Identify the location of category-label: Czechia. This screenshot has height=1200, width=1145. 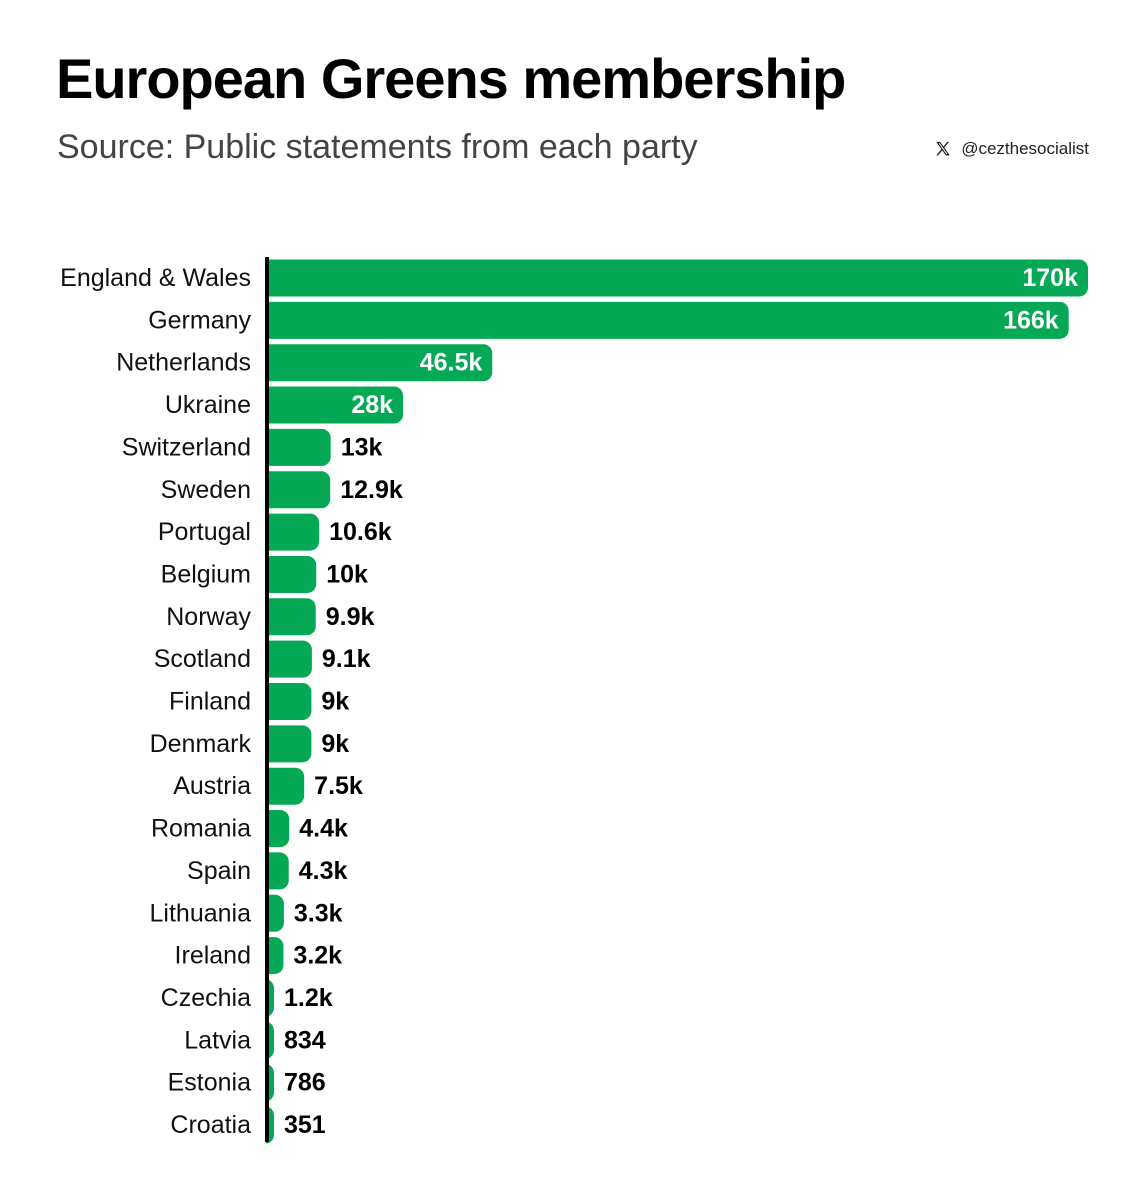
(206, 998).